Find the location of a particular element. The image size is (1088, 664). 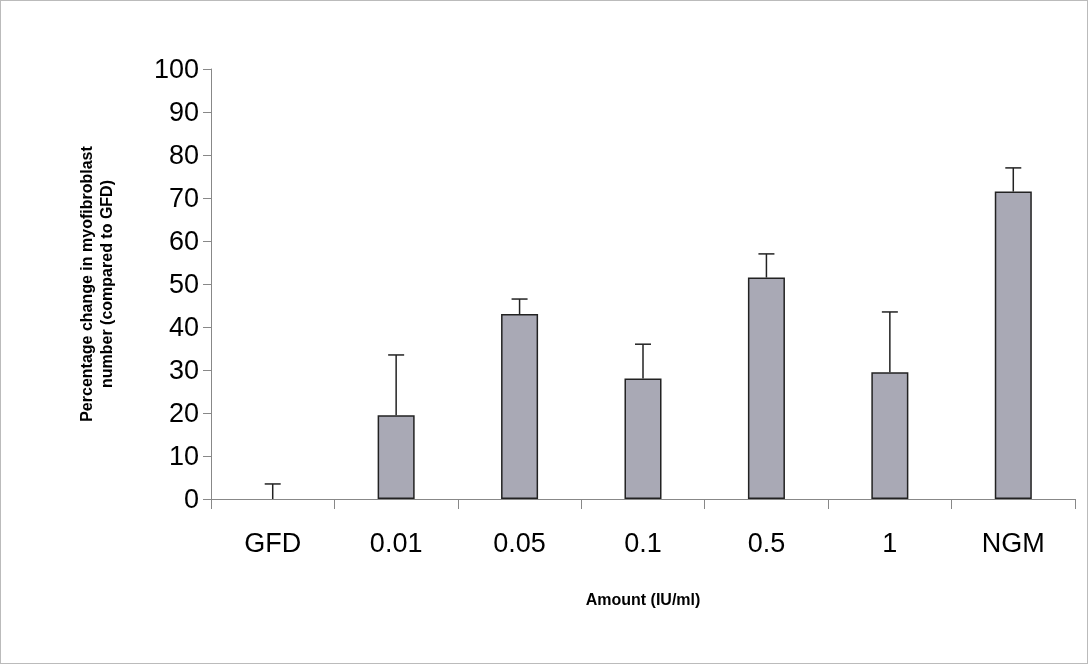

x-tick-label: NGM is located at coordinates (1013, 542).